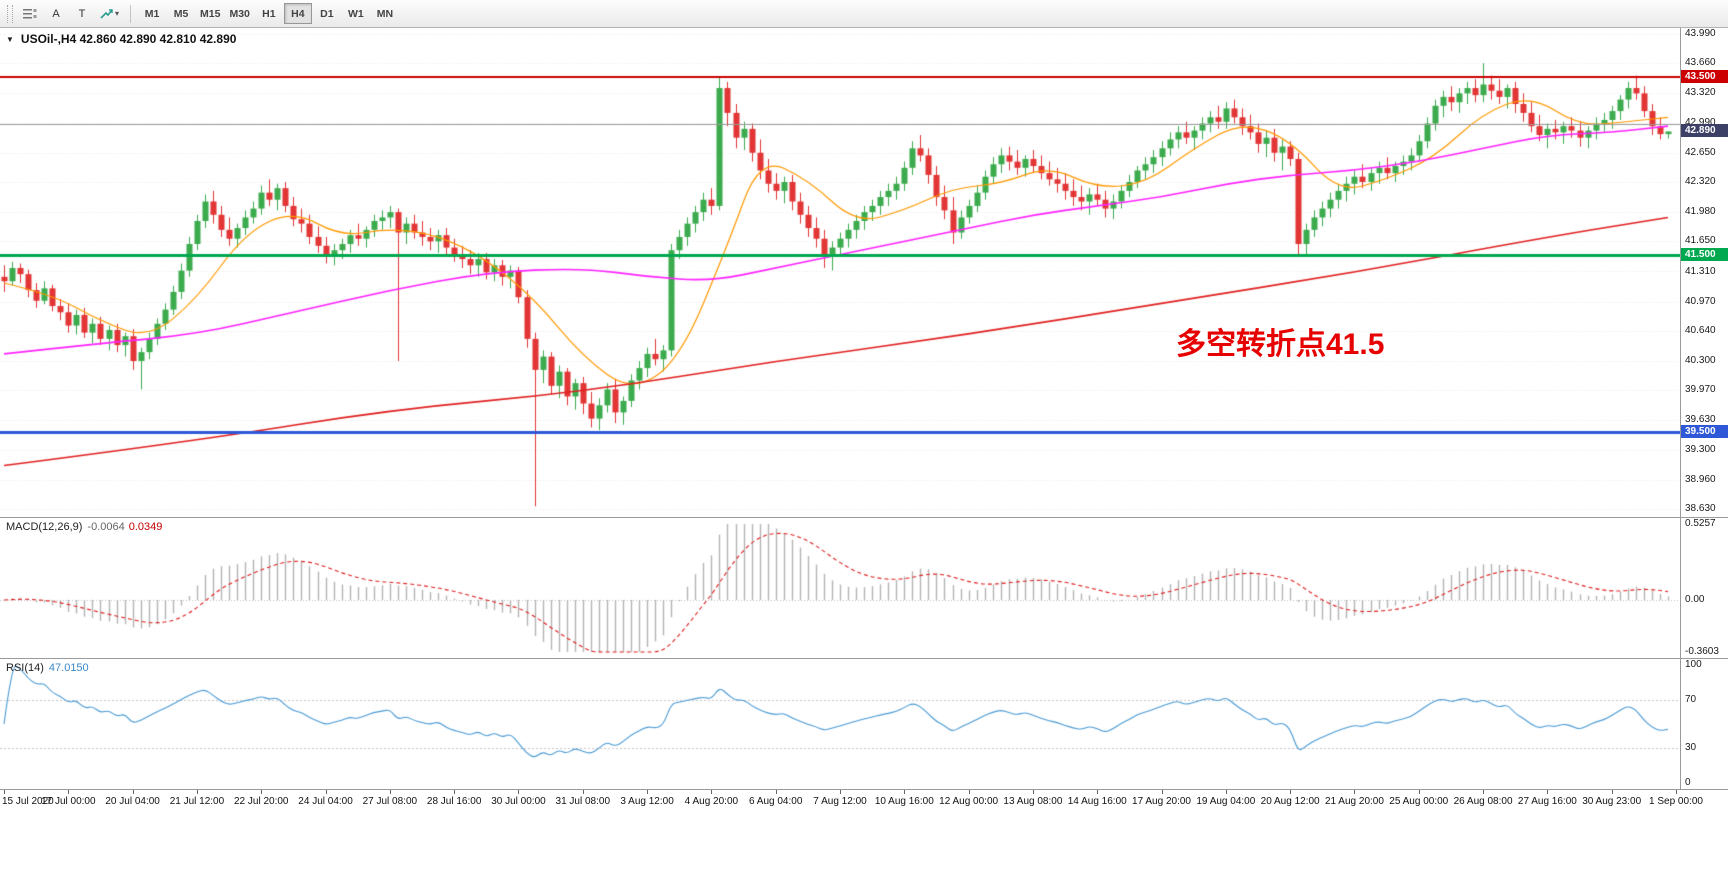 This screenshot has height=895, width=1728. Describe the element at coordinates (1547, 801) in the screenshot. I see `time-axis-label: 27 Aug 16:00` at that location.